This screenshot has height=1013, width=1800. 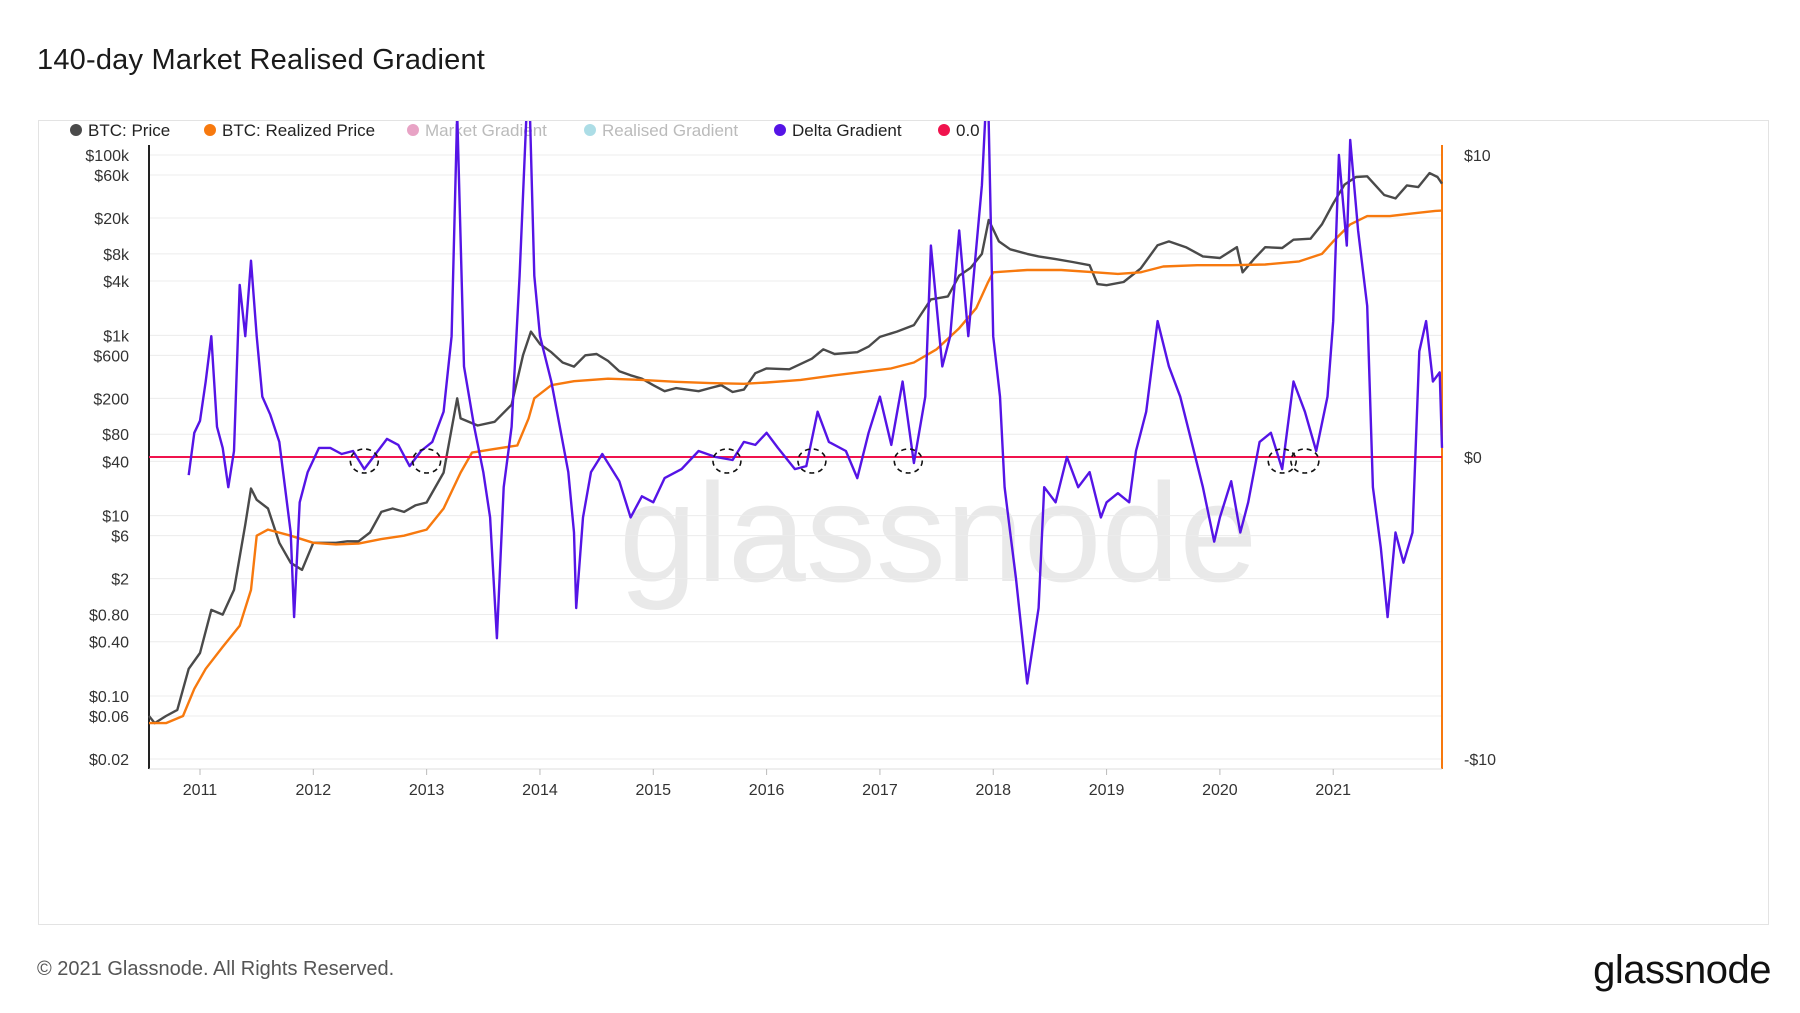 I want to click on y-left-tick-label: $80, so click(x=115, y=435).